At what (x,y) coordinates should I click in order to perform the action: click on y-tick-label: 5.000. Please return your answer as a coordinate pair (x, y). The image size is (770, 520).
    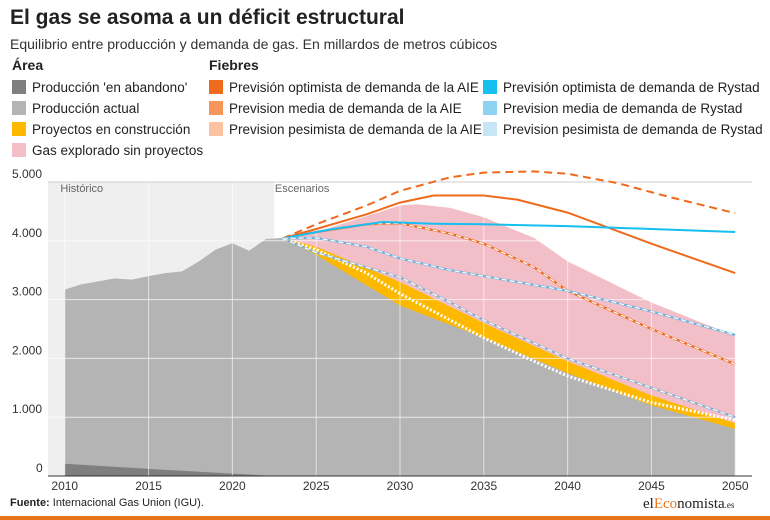
    Looking at the image, I should click on (27, 174).